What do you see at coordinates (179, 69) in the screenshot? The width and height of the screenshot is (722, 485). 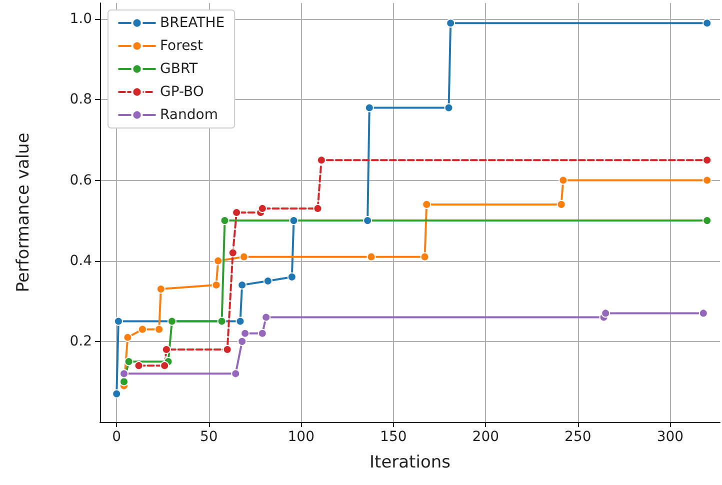 I see `legend-label: GBRT` at bounding box center [179, 69].